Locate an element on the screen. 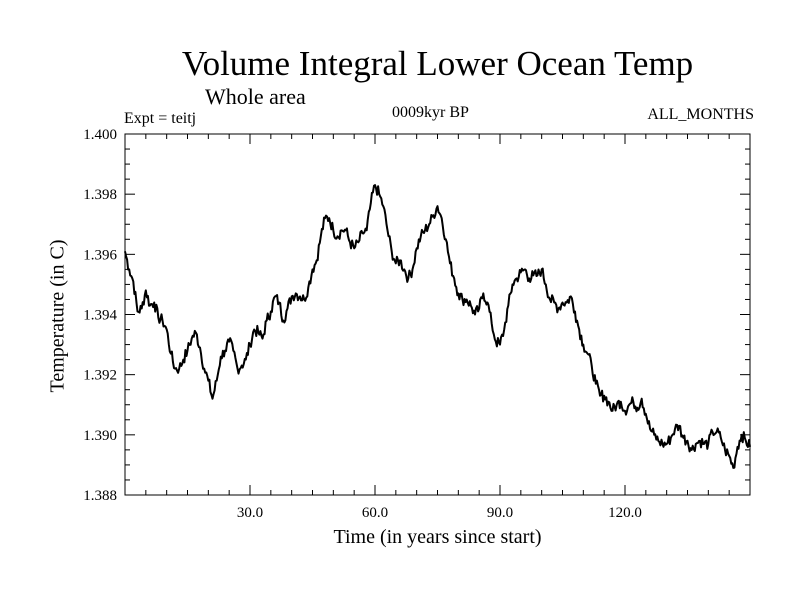 The image size is (800, 600). x-tick-label: 120.0 is located at coordinates (625, 513).